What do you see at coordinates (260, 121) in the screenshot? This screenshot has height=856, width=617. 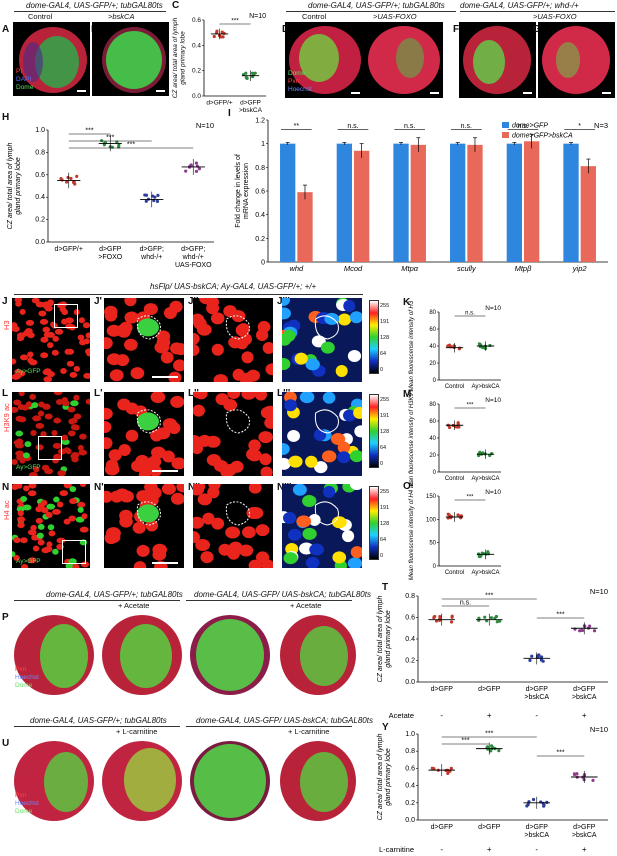 I see `y-tick-label: 1.2` at bounding box center [260, 121].